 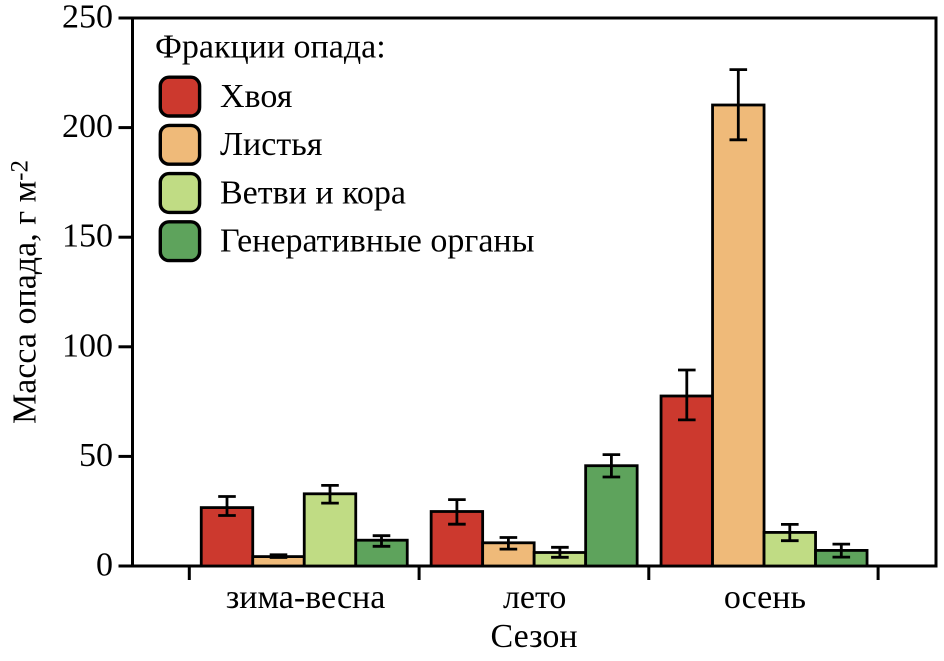 What do you see at coordinates (270, 47) in the screenshot?
I see `svg-text: Фракции опада:` at bounding box center [270, 47].